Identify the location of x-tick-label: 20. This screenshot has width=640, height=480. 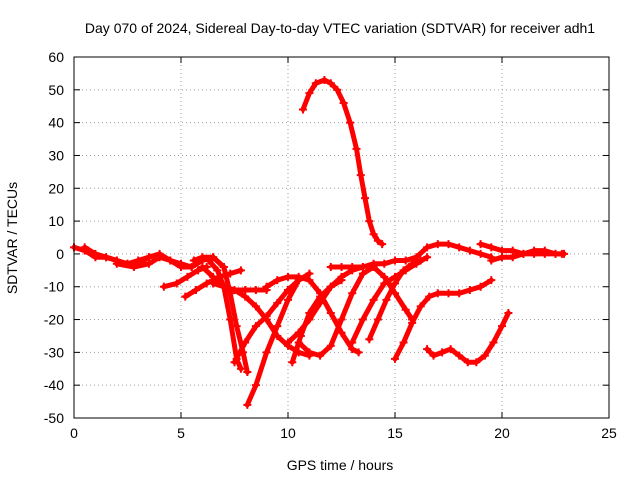
(502, 433).